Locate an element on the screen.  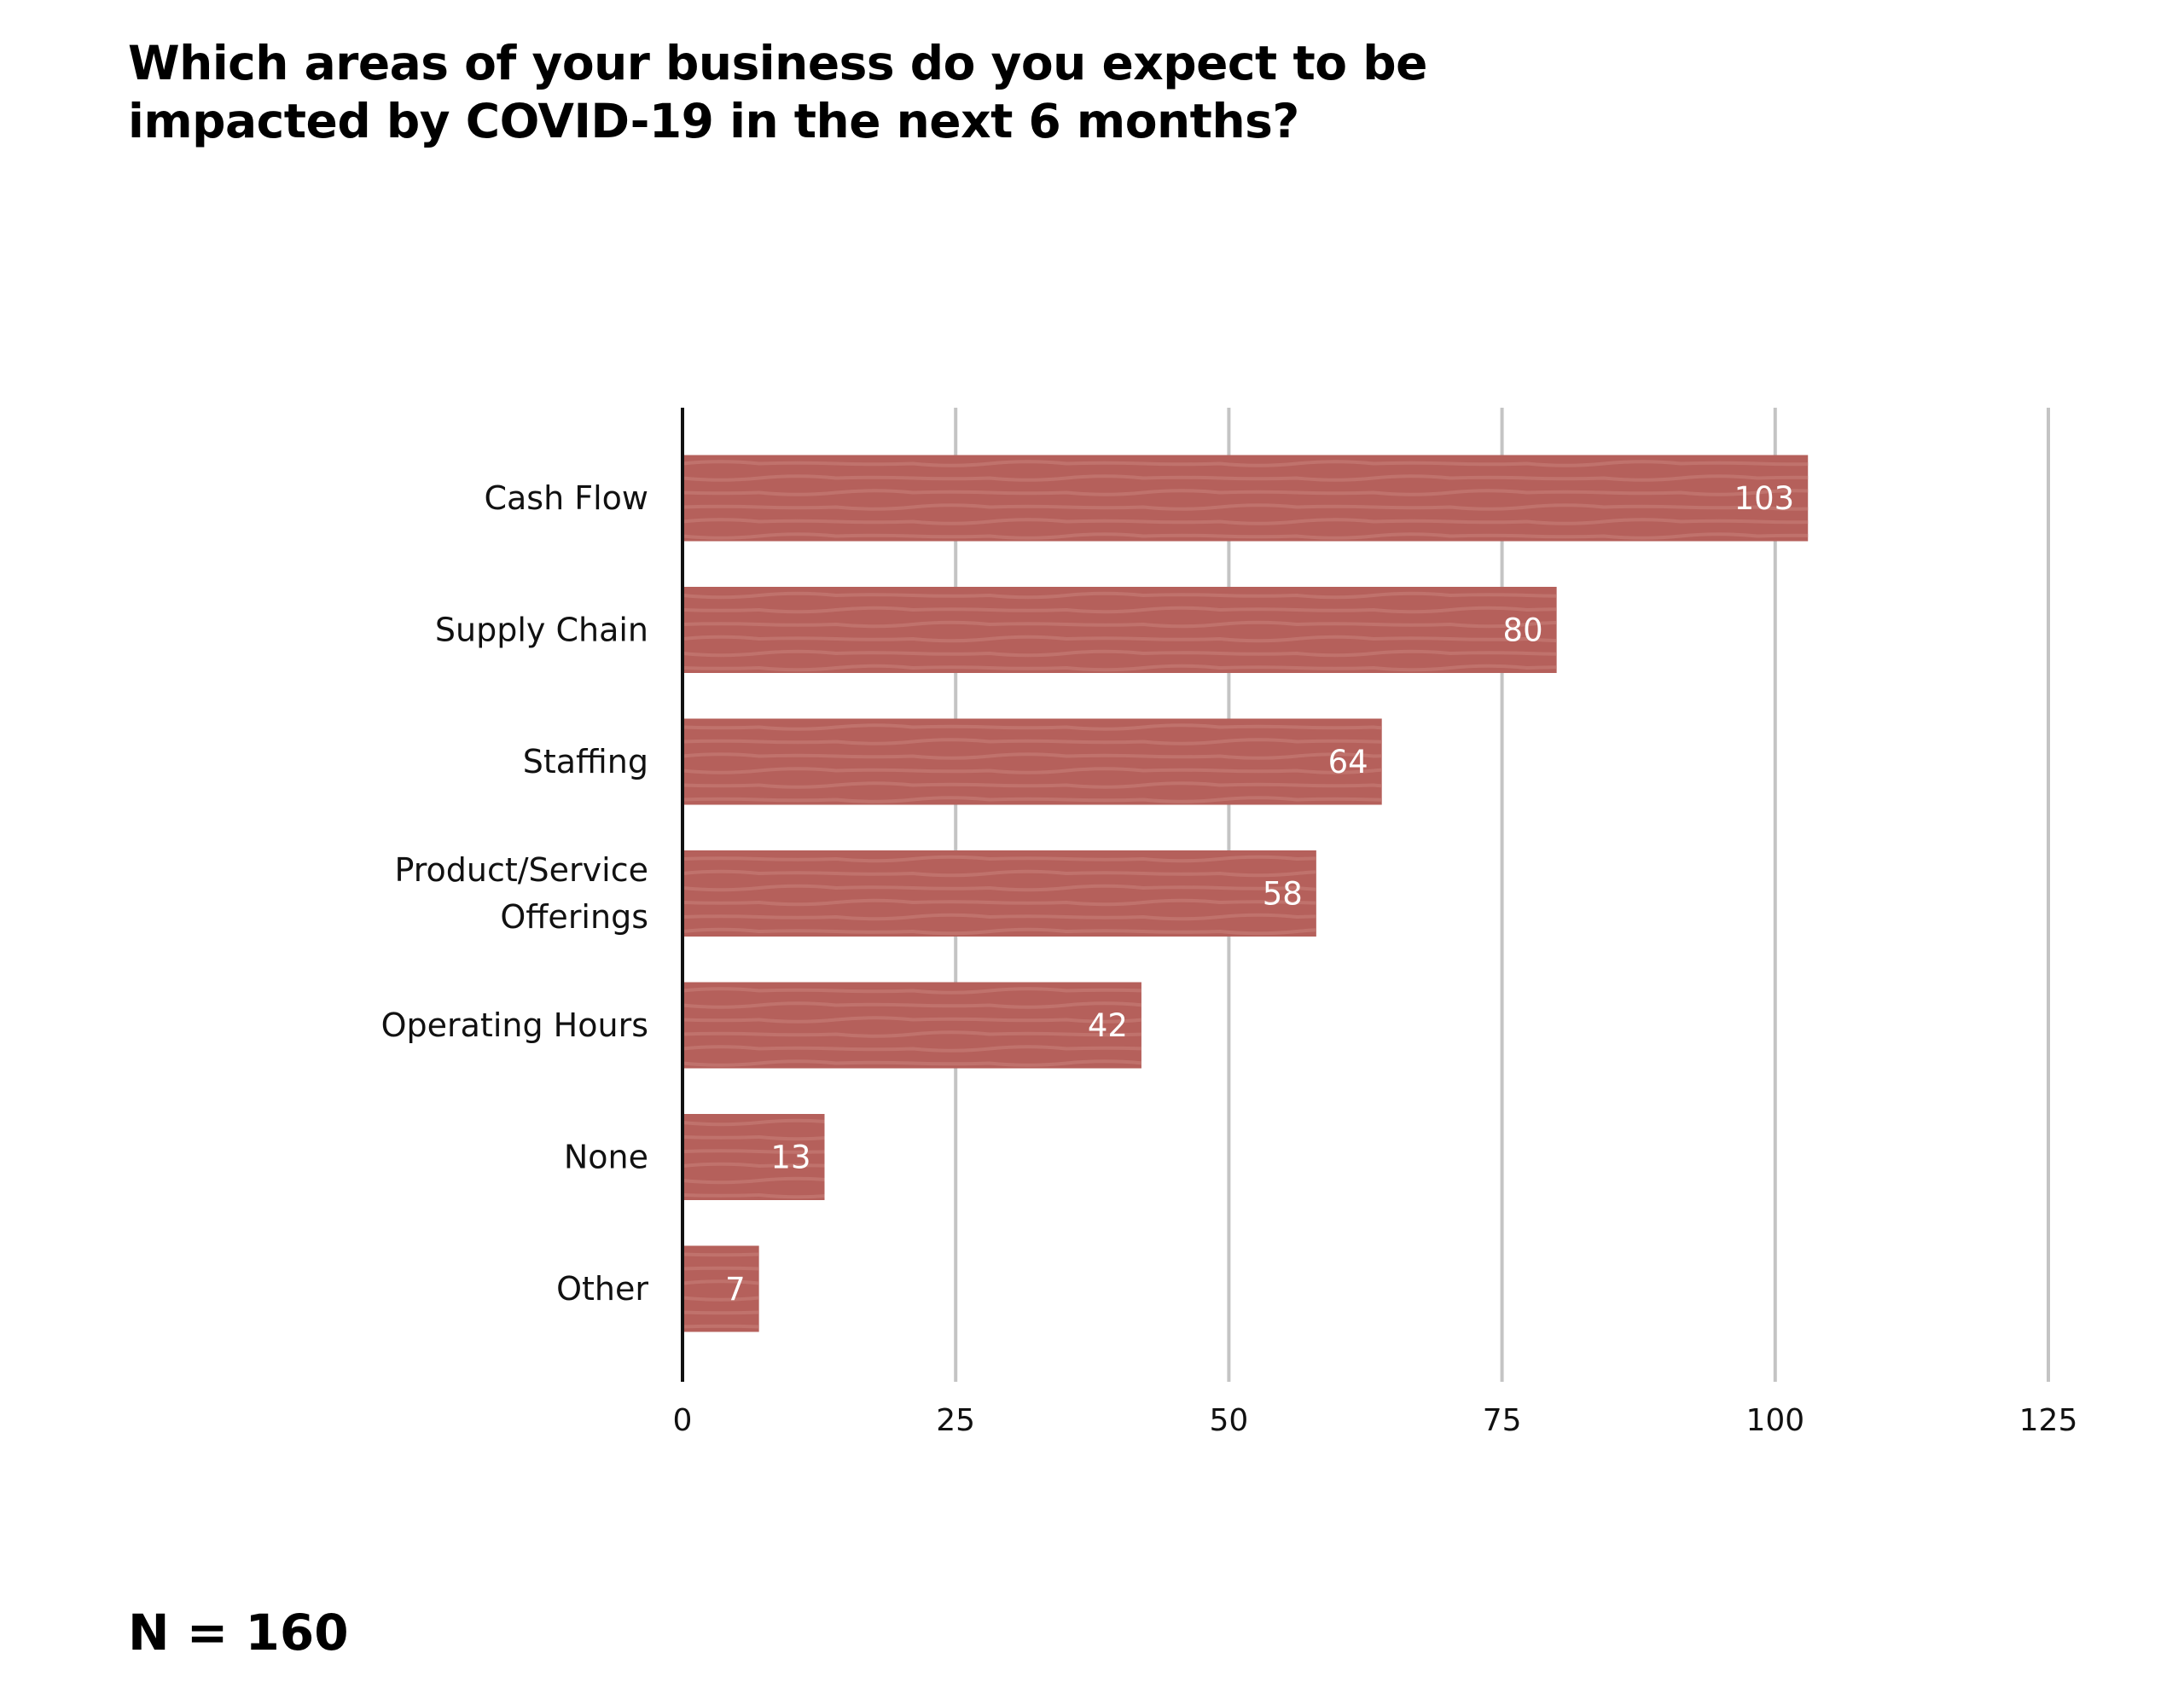
x-tick-label: 125 is located at coordinates (2049, 1421).